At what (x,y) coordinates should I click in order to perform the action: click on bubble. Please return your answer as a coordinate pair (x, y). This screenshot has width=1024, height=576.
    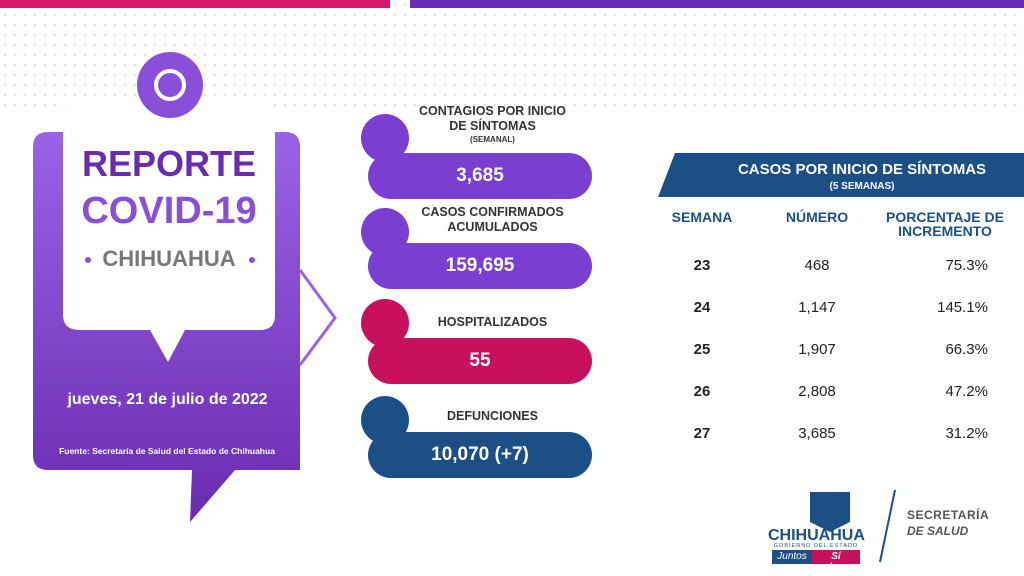
    Looking at the image, I should click on (169, 229).